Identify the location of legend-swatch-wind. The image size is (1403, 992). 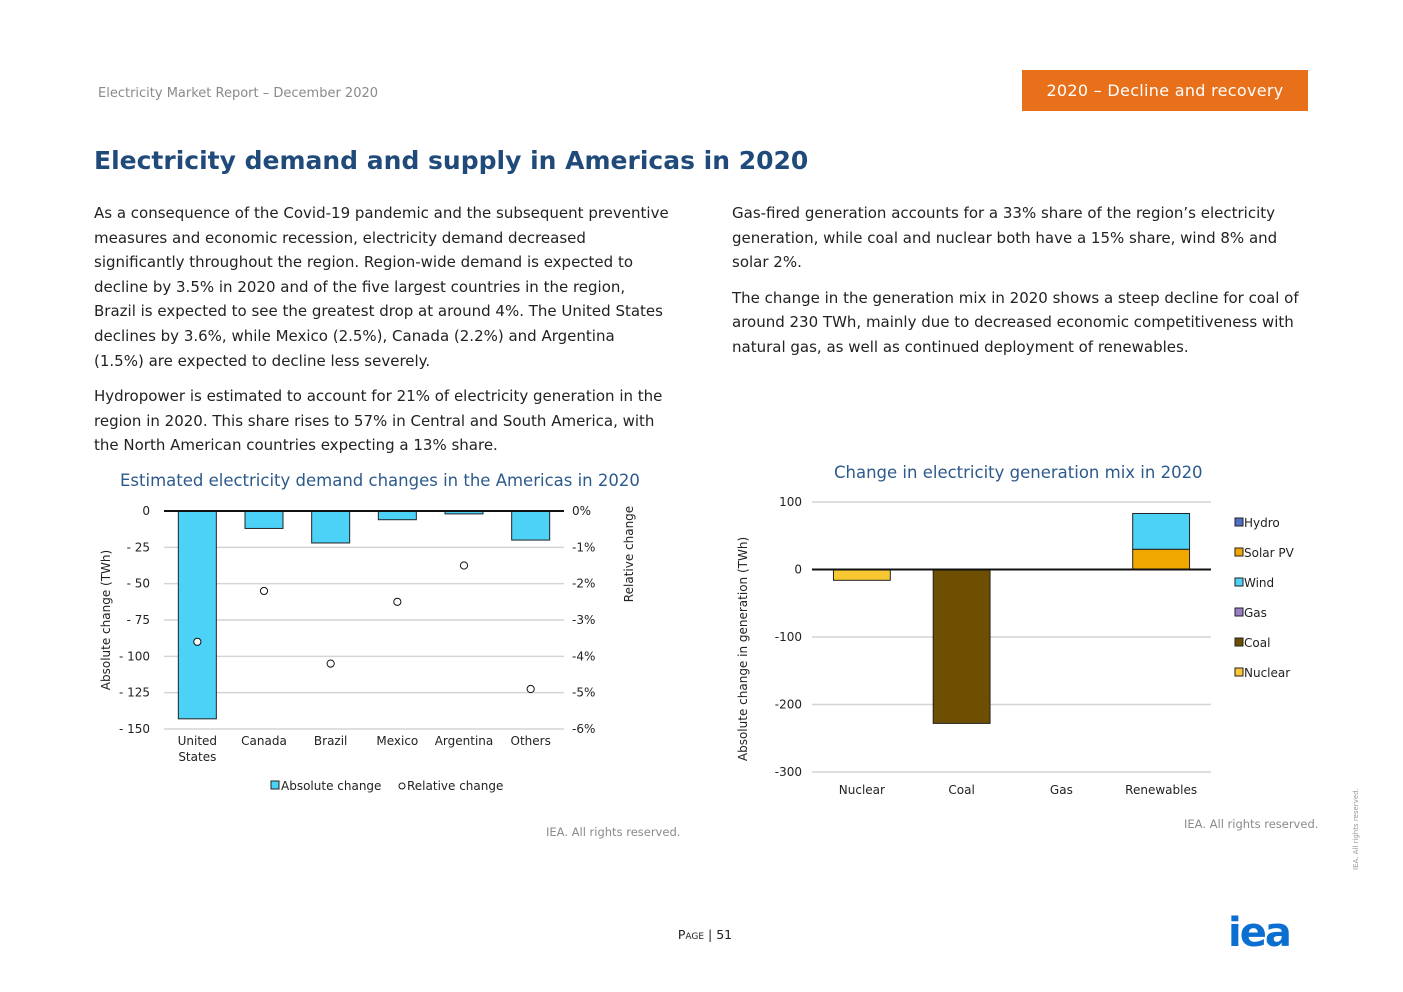
(1239, 582).